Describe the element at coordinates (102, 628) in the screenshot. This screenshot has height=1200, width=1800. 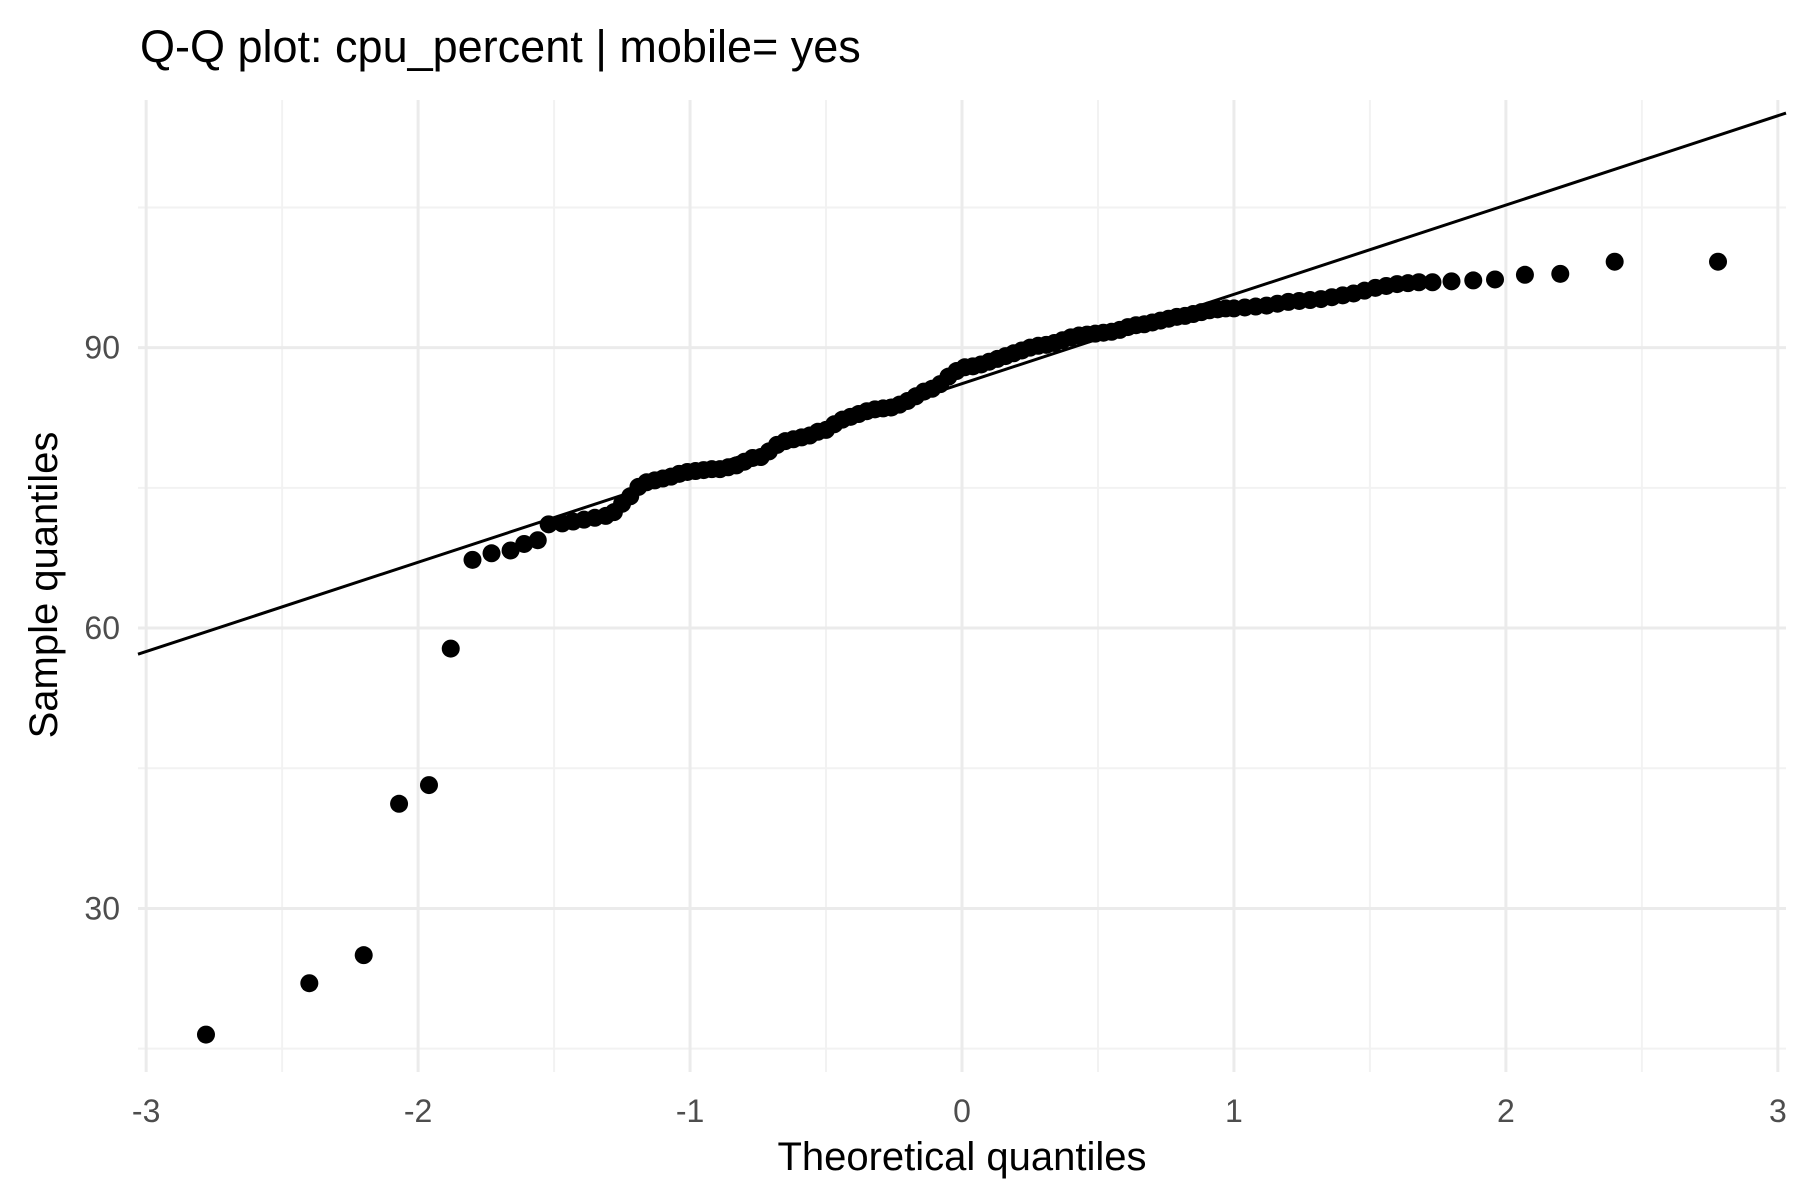
I see `y-tick-label: 60` at that location.